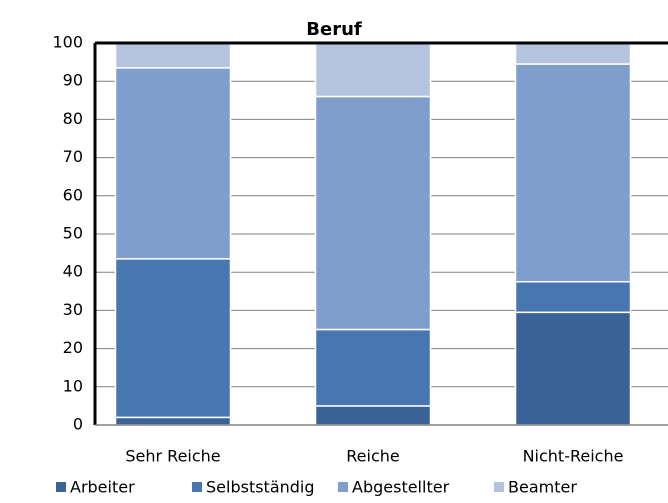 This screenshot has height=503, width=668. Describe the element at coordinates (260, 487) in the screenshot. I see `legend-label: Selbstständig` at that location.